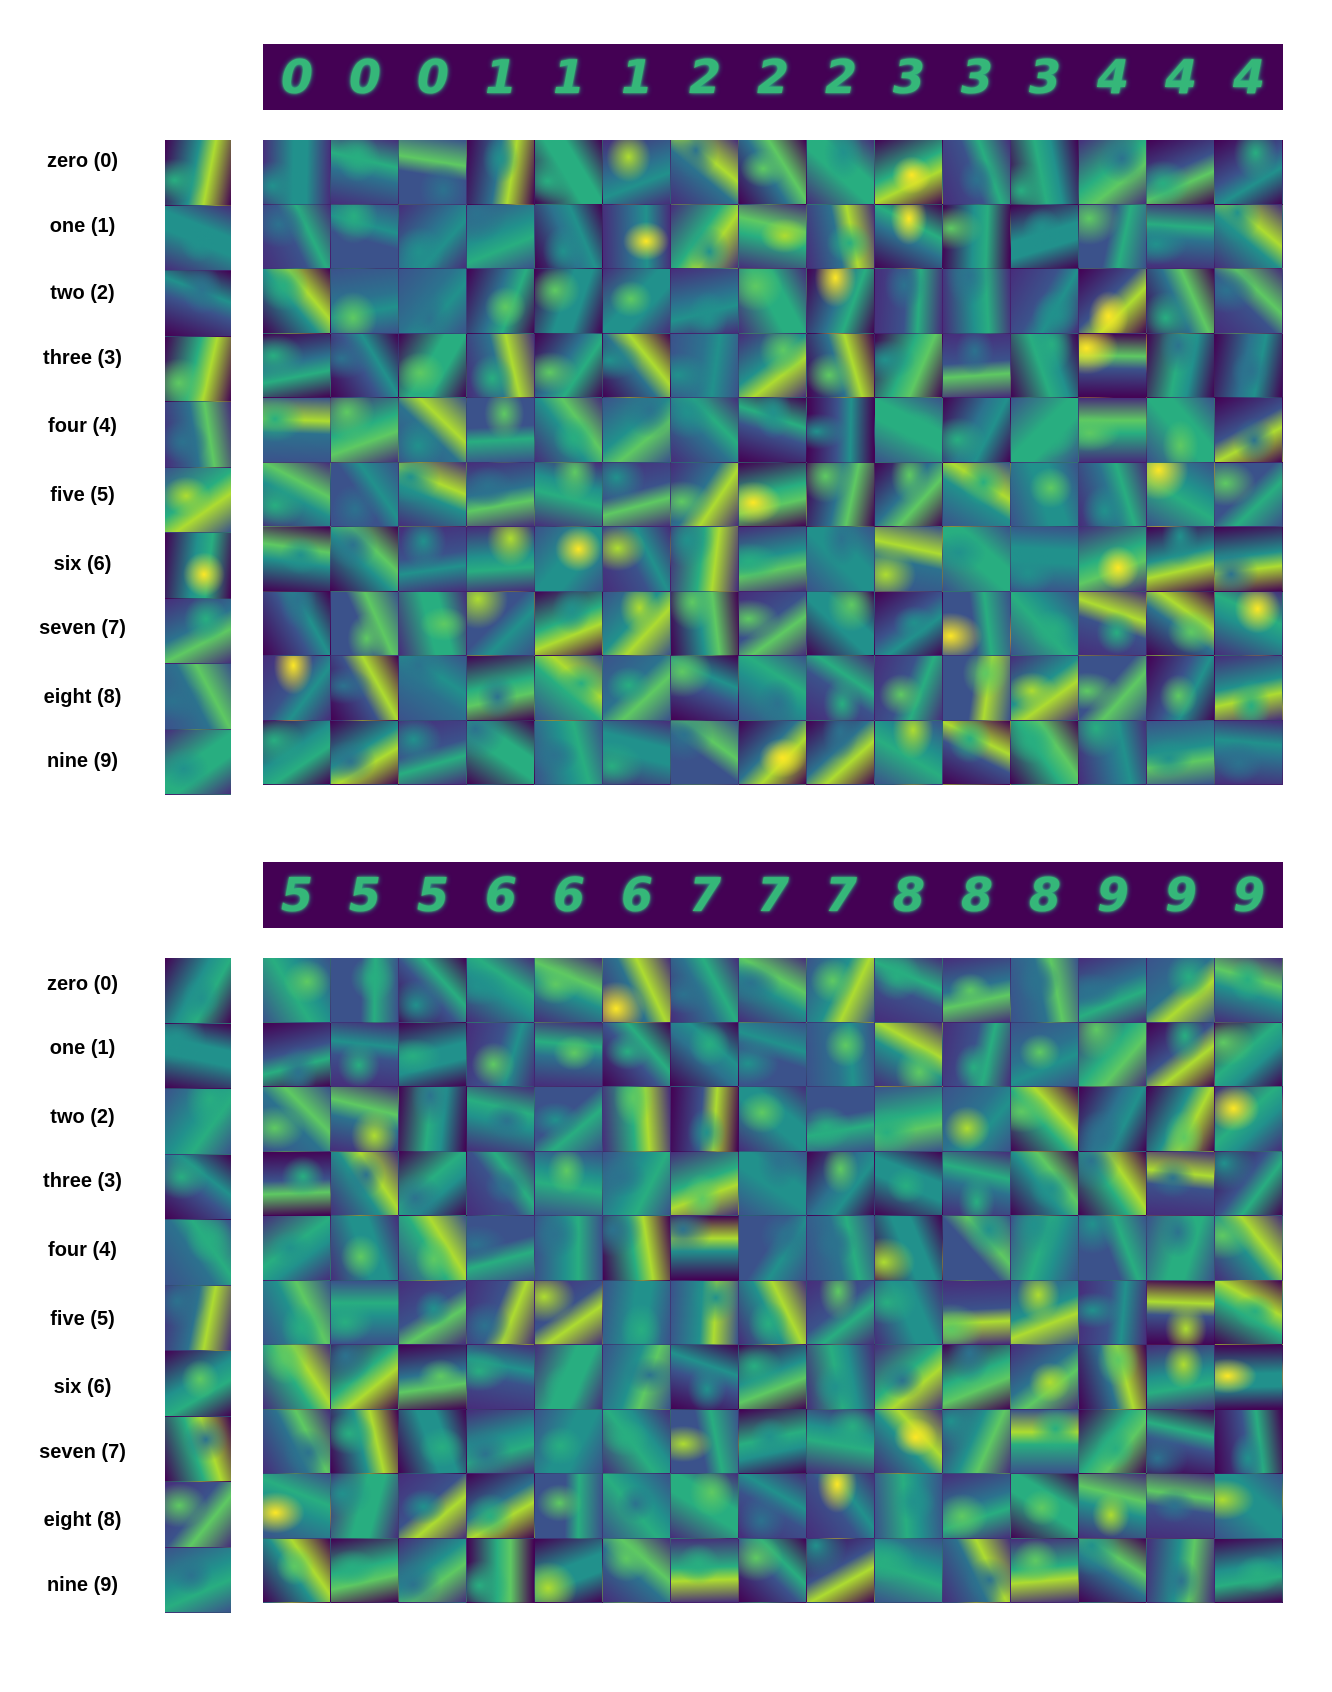  Describe the element at coordinates (1044, 77) in the screenshot. I see `digit-image: 3` at that location.